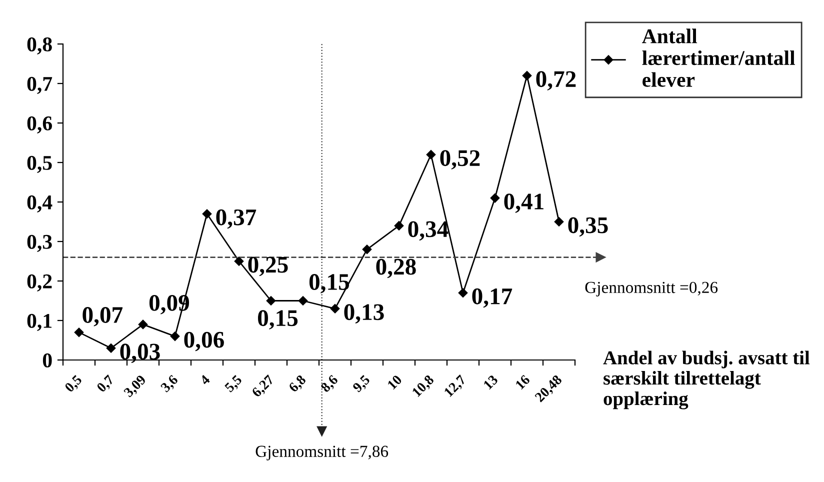 Image resolution: width=824 pixels, height=482 pixels. I want to click on data-label: 0,03, so click(140, 354).